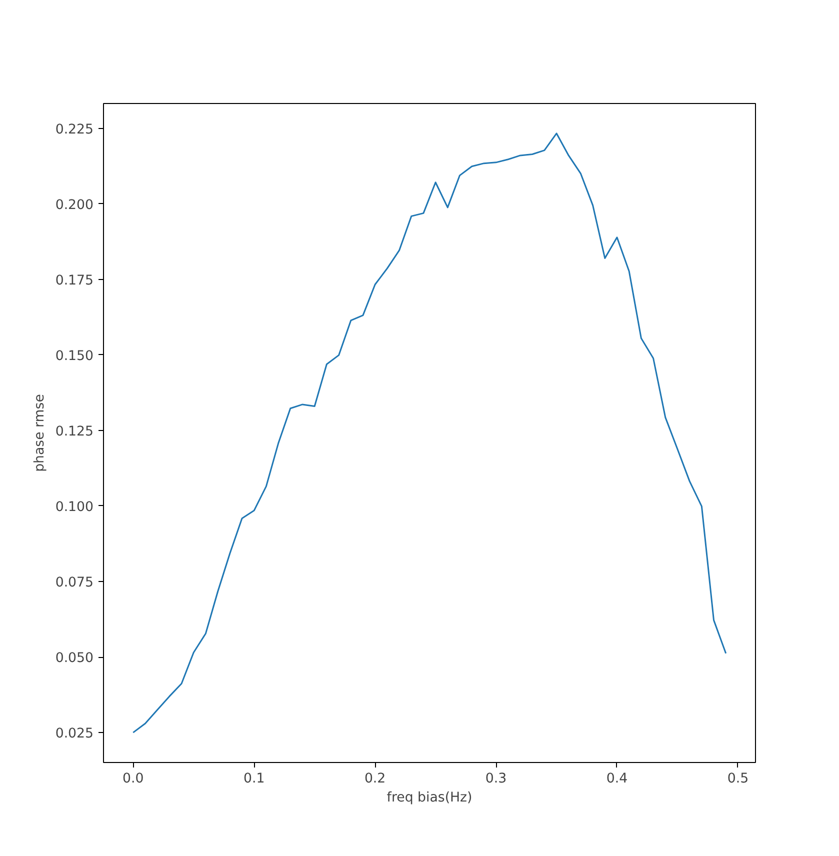  What do you see at coordinates (375, 779) in the screenshot?
I see `x-tick-label: 0.2` at bounding box center [375, 779].